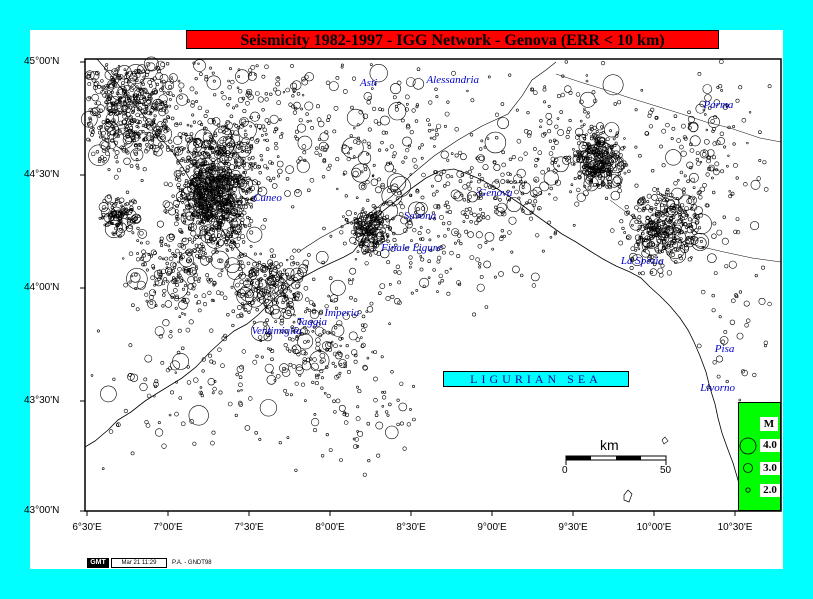 The image size is (813, 599). I want to click on place-alessandria: Alessandria, so click(452, 80).